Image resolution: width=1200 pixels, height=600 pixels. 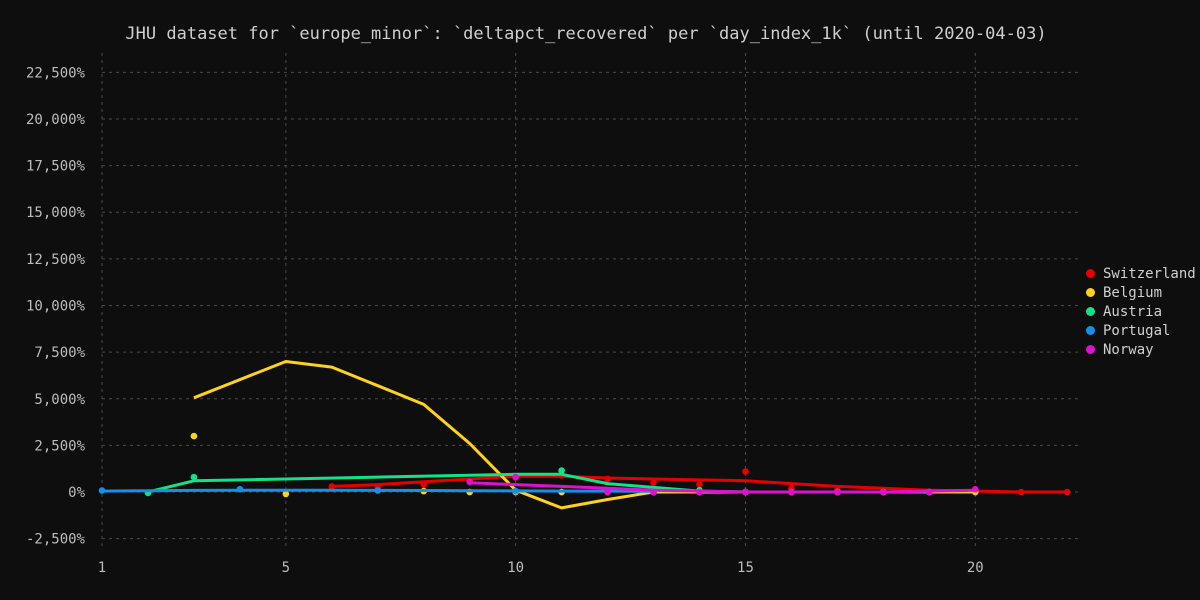 What do you see at coordinates (1090, 349) in the screenshot?
I see `legend-marker-norway` at bounding box center [1090, 349].